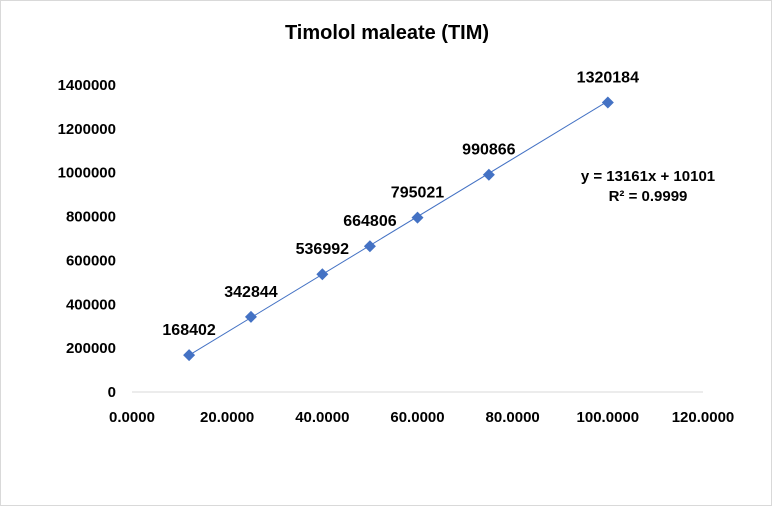 The height and width of the screenshot is (507, 772). What do you see at coordinates (91, 260) in the screenshot?
I see `y-tick-label: 600000` at bounding box center [91, 260].